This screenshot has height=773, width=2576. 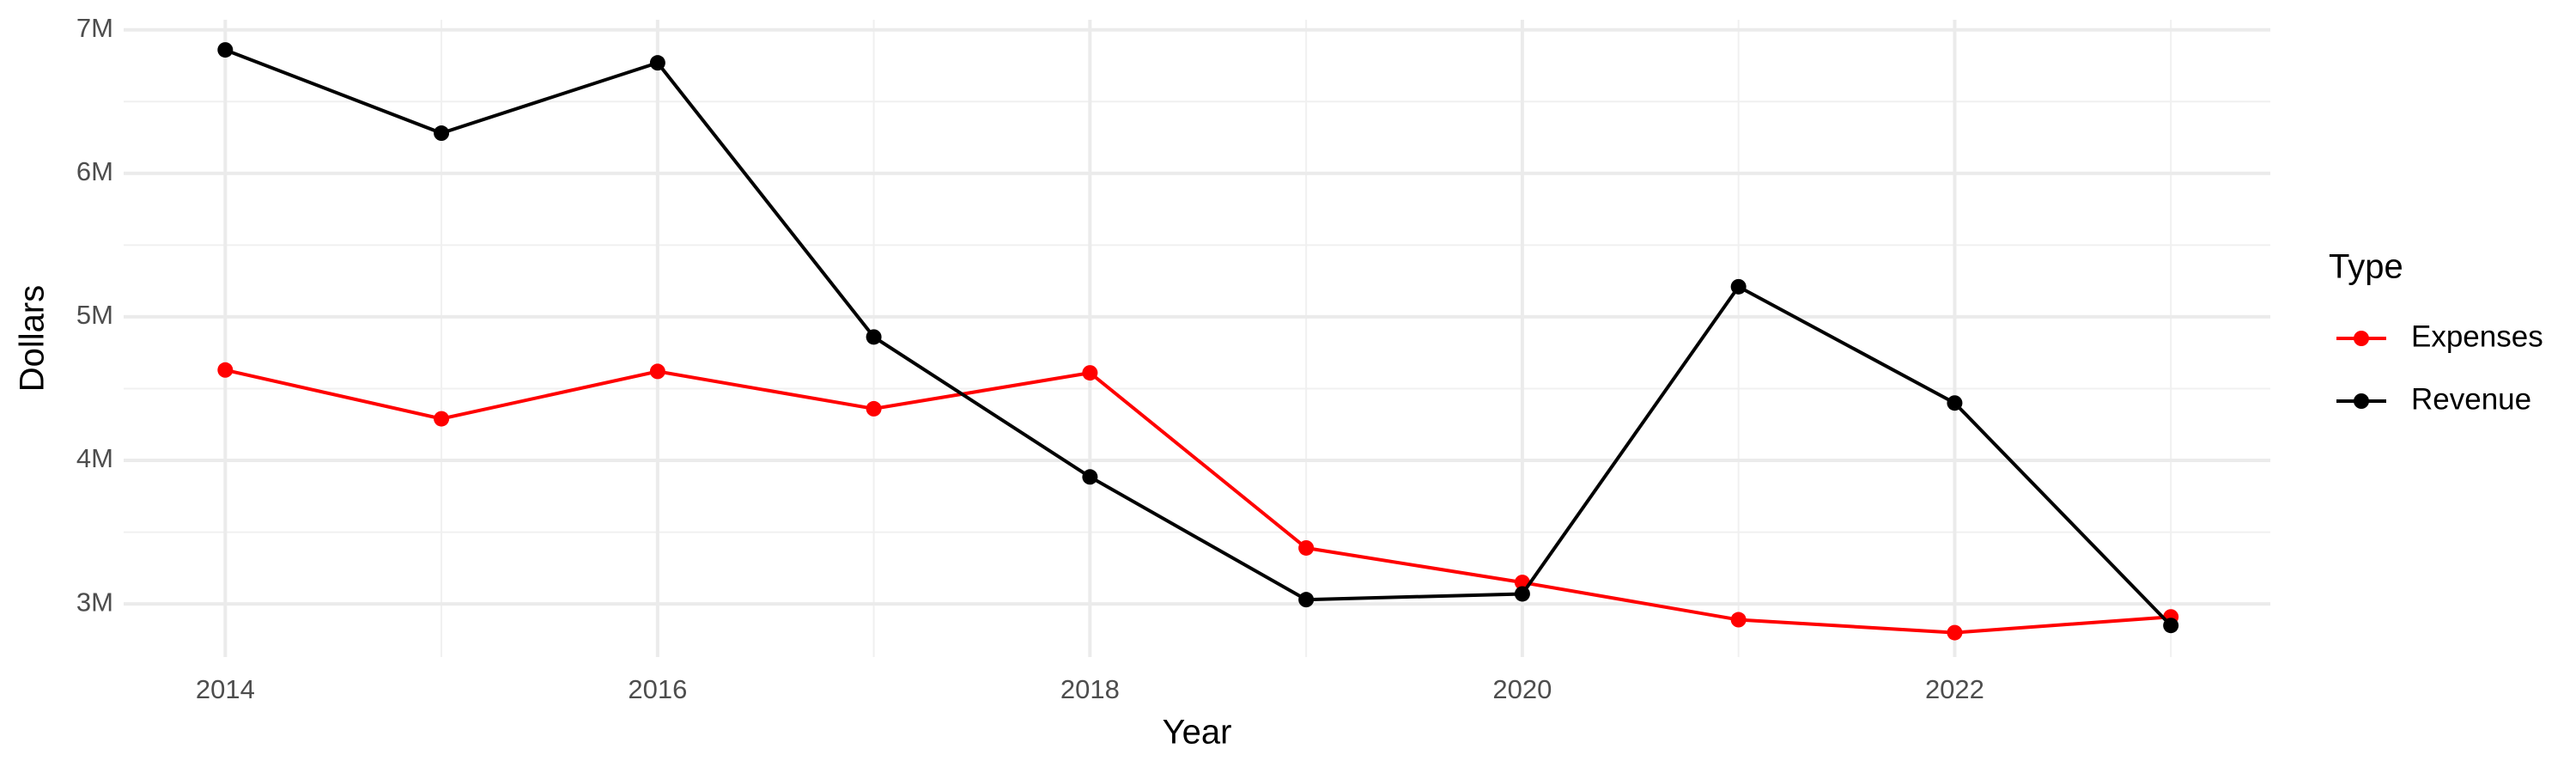 What do you see at coordinates (2366, 267) in the screenshot?
I see `legend-title: Type` at bounding box center [2366, 267].